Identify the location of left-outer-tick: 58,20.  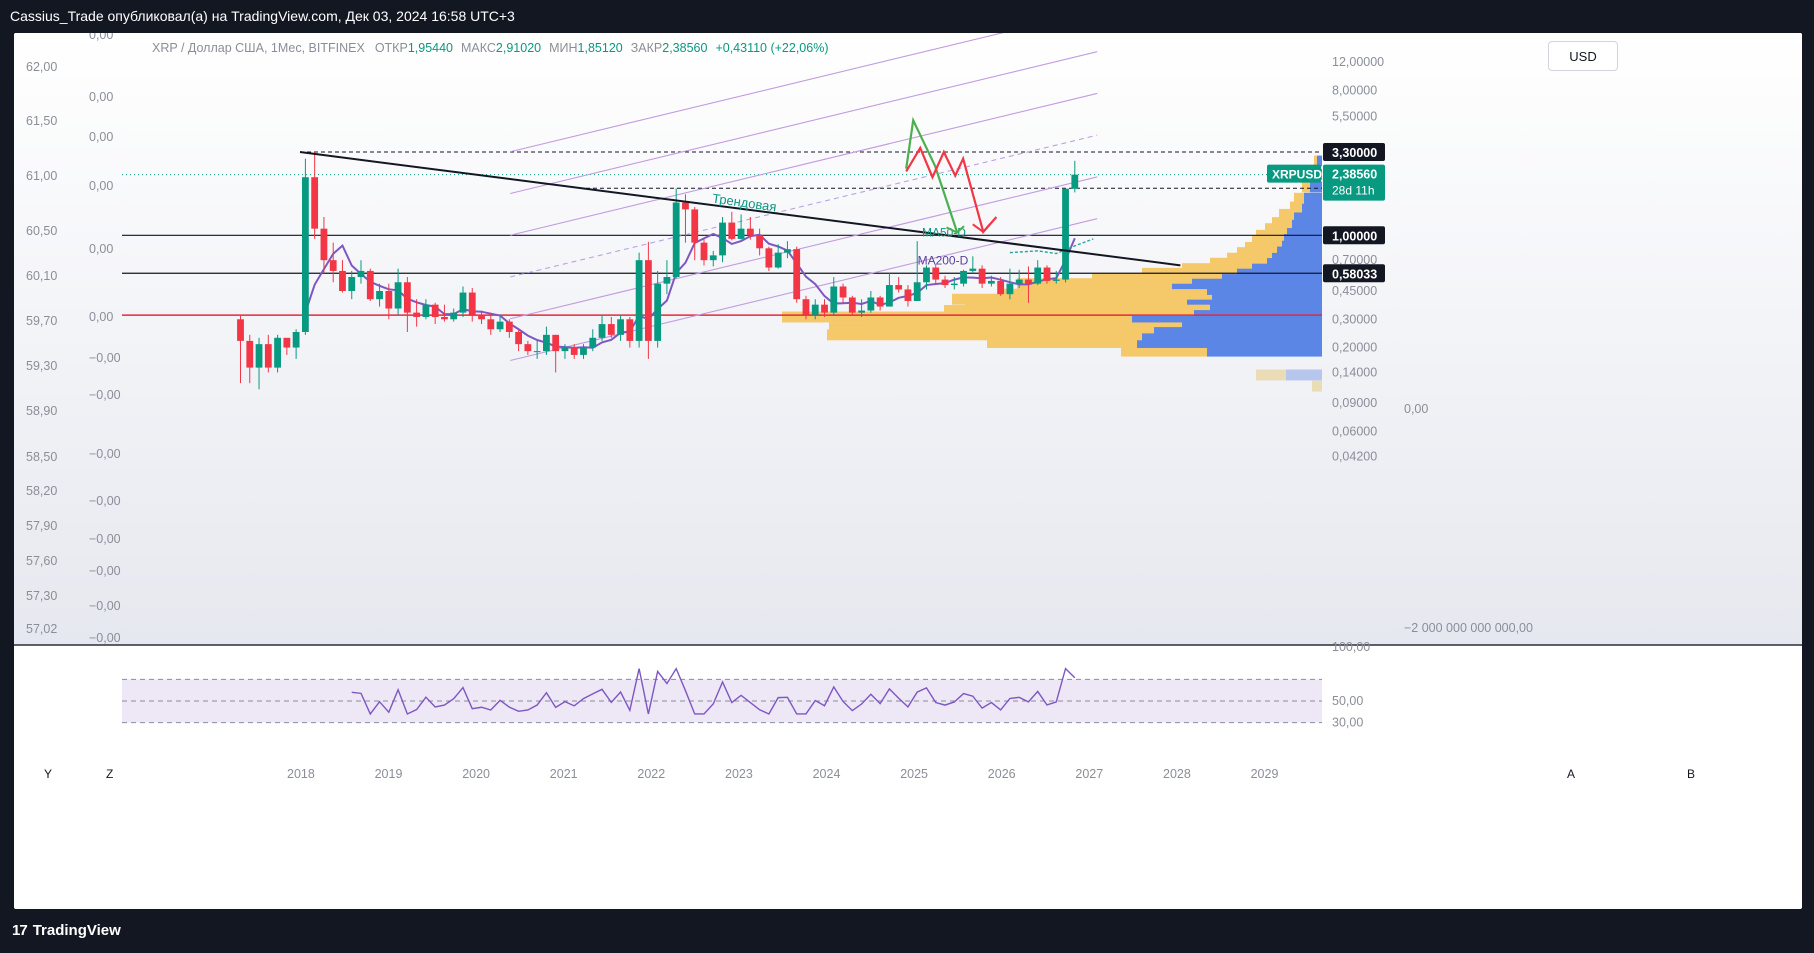
(41, 491).